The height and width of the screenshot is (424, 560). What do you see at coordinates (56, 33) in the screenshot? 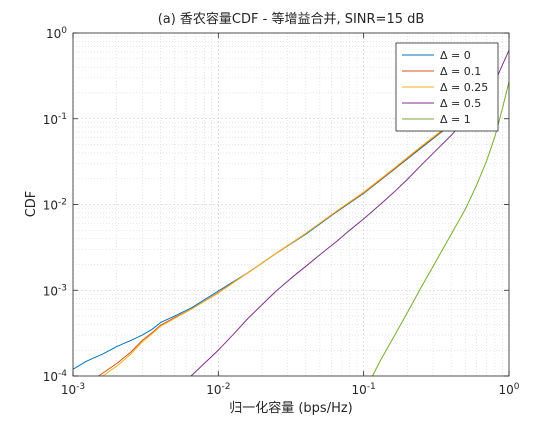
I see `y-tick-label: 100` at bounding box center [56, 33].